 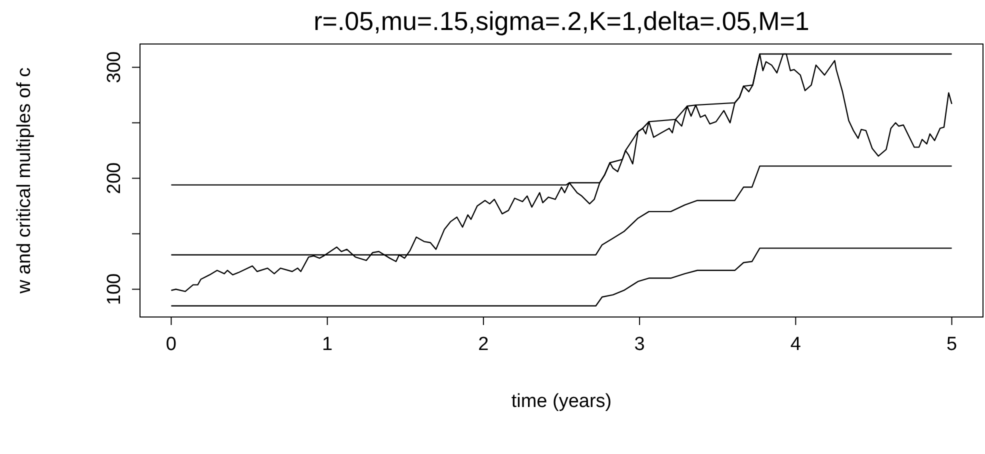 What do you see at coordinates (952, 344) in the screenshot?
I see `x-tick-label: 5` at bounding box center [952, 344].